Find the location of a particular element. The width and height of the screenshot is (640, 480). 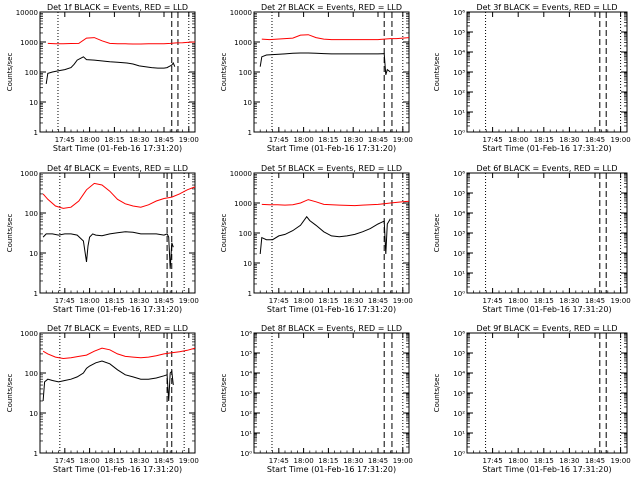

panel-title: Det 5f BLACK = Events, RED = LLD is located at coordinates (331, 168).